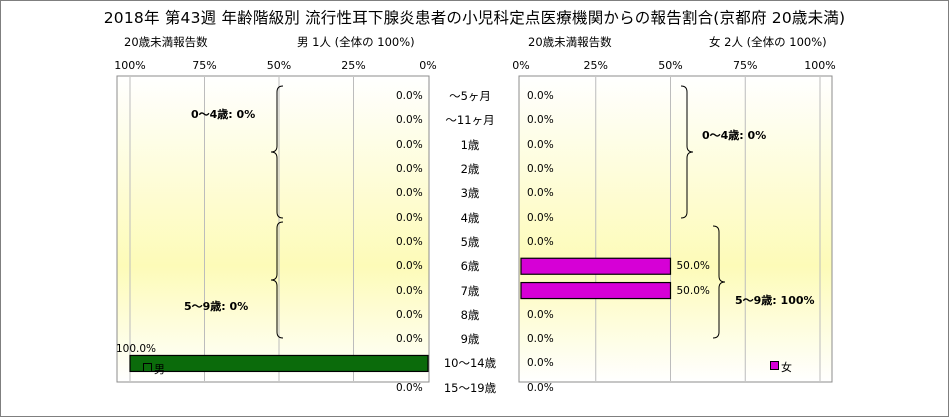 The height and width of the screenshot is (417, 949). I want to click on male-group-0-4-label: 0〜4歳: 0%, so click(223, 114).